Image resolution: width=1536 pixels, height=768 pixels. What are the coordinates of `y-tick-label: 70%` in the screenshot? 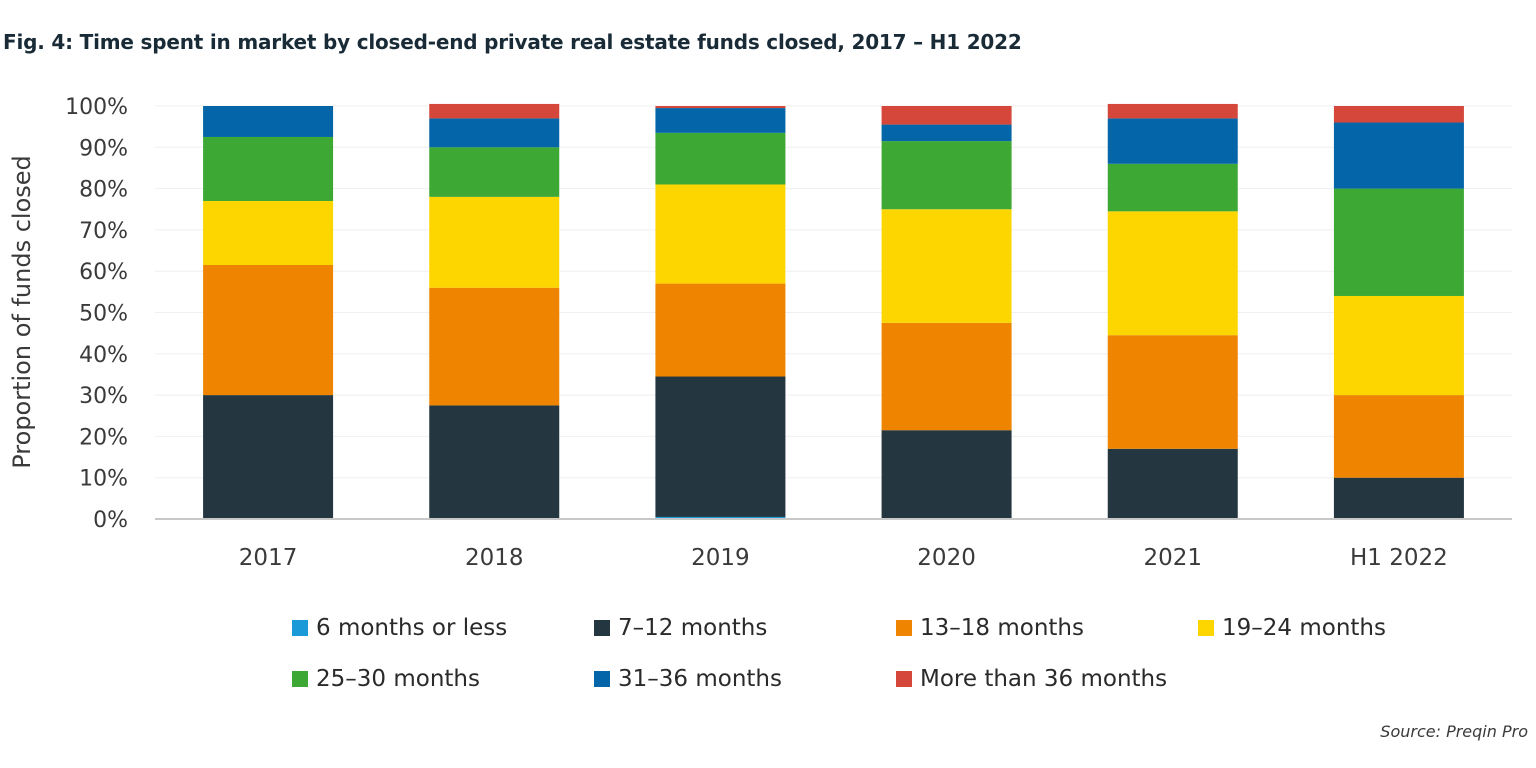 It's located at (103, 231).